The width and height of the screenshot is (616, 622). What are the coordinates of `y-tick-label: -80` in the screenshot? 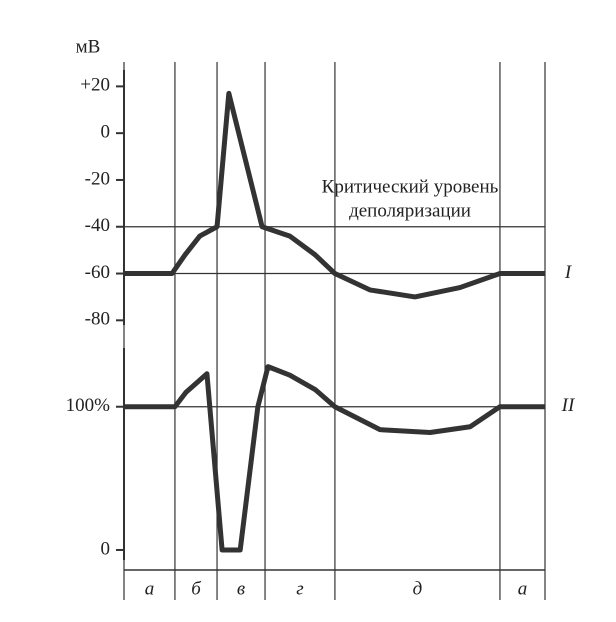 It's located at (97, 319).